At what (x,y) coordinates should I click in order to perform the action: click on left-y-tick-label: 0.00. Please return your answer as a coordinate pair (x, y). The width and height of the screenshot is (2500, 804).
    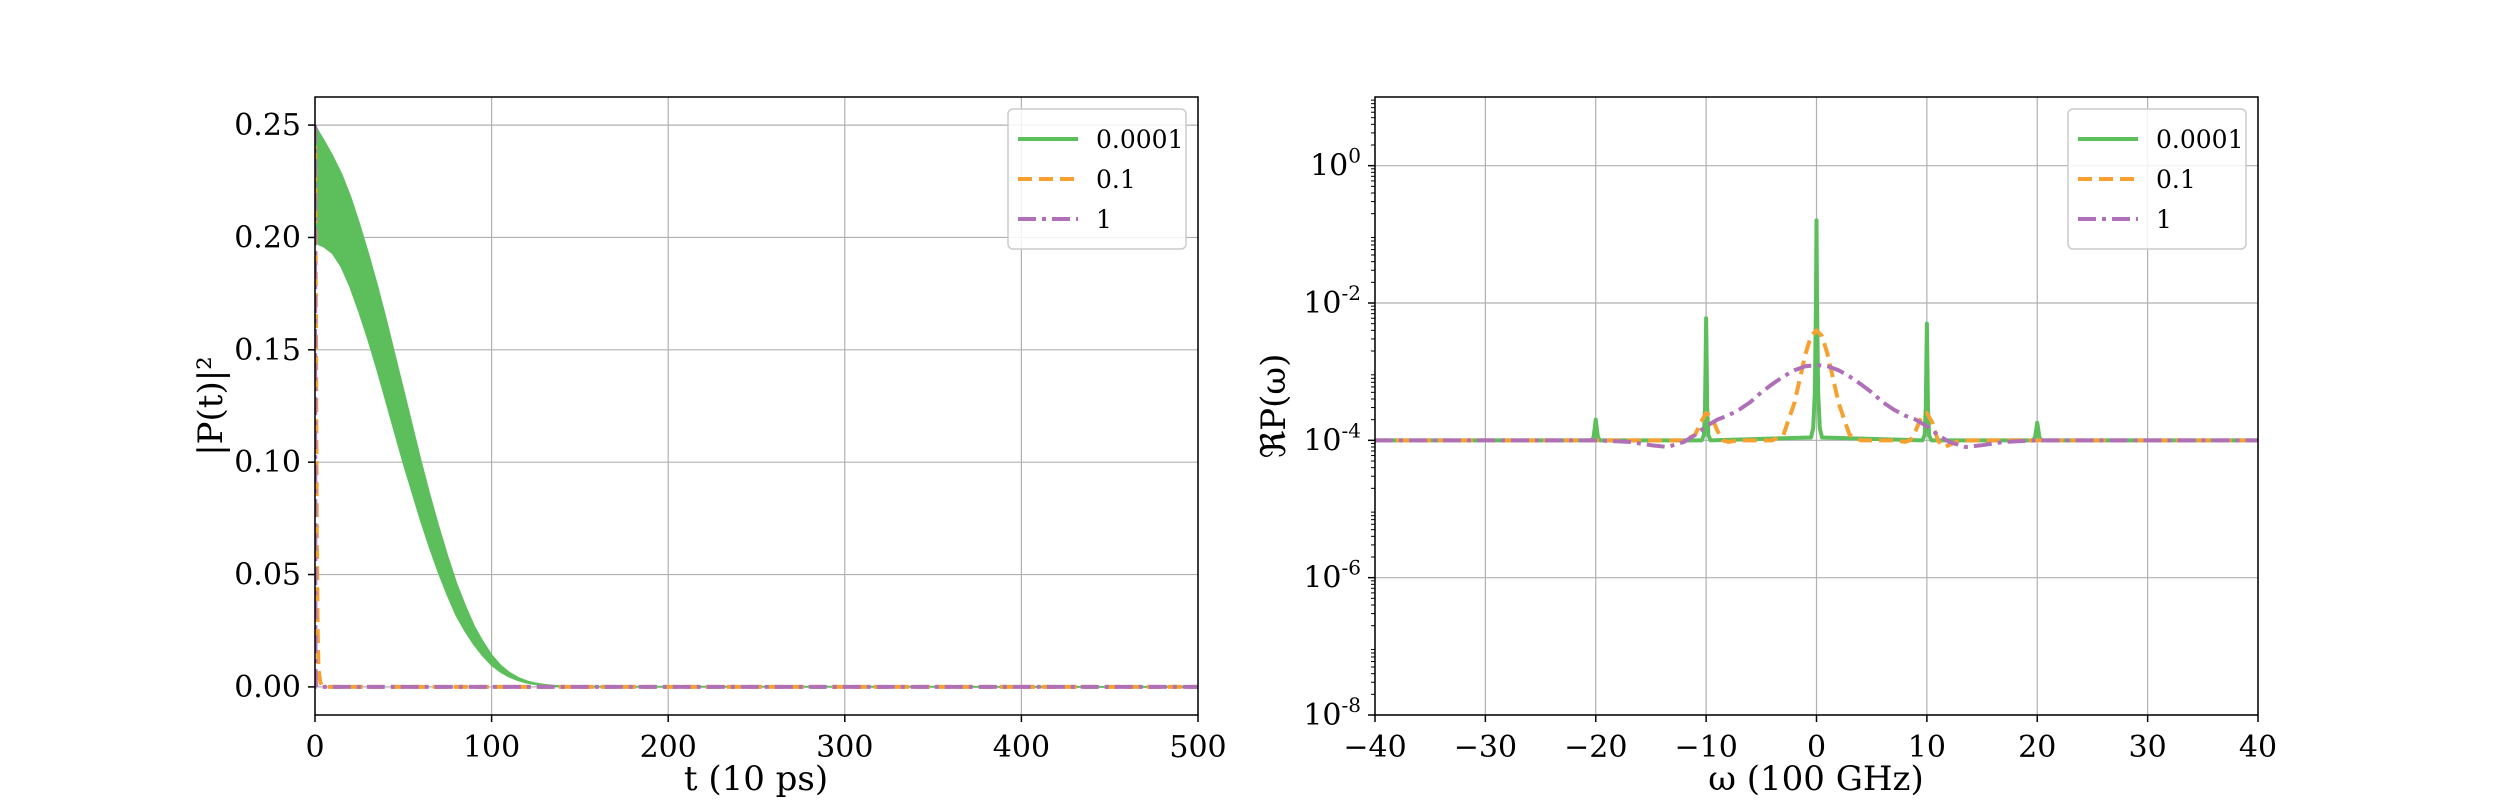
    Looking at the image, I should click on (267, 687).